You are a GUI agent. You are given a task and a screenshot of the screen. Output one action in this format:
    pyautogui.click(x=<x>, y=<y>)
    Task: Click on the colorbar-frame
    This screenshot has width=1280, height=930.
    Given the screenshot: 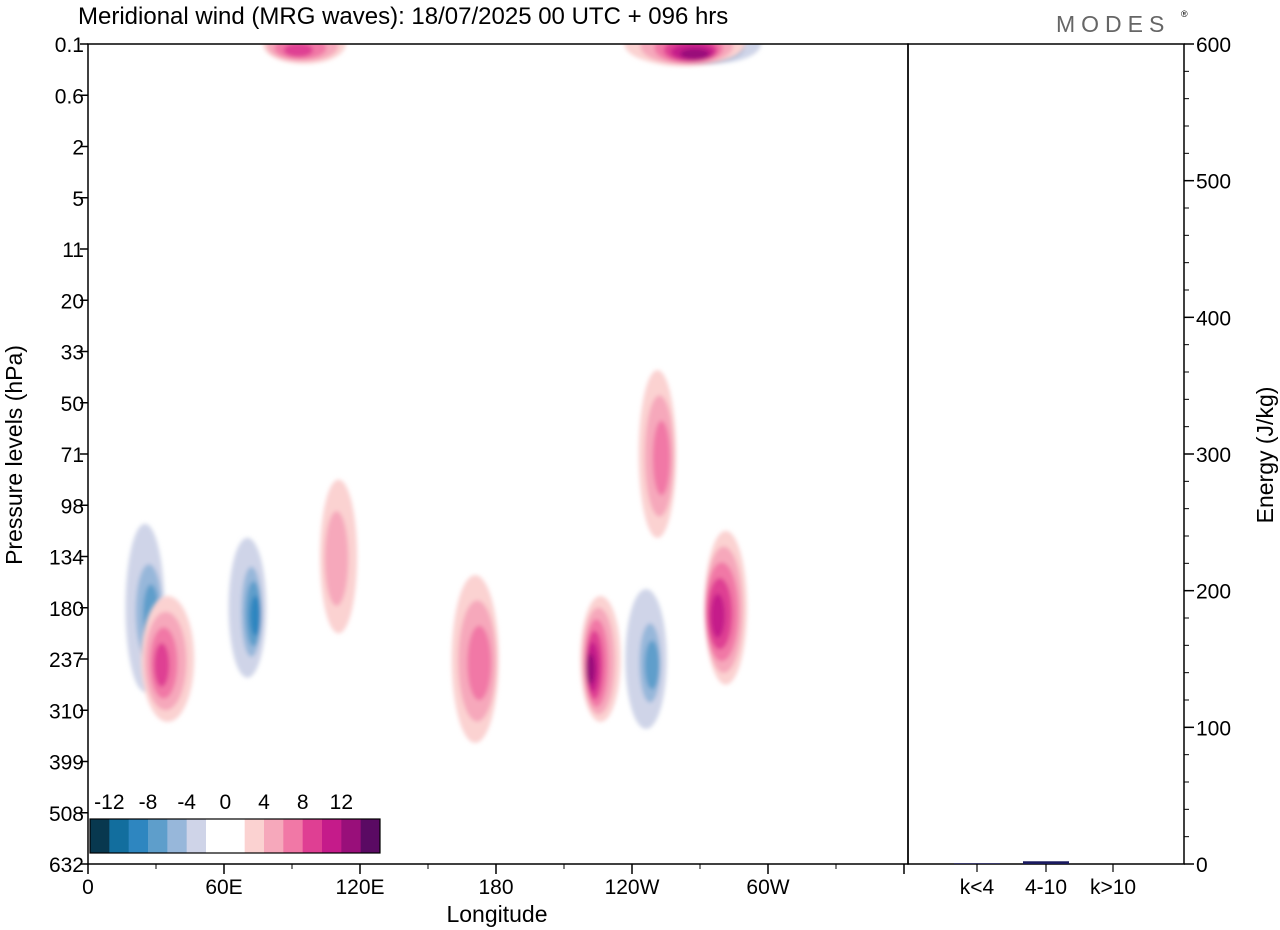 What is the action you would take?
    pyautogui.click(x=235, y=836)
    